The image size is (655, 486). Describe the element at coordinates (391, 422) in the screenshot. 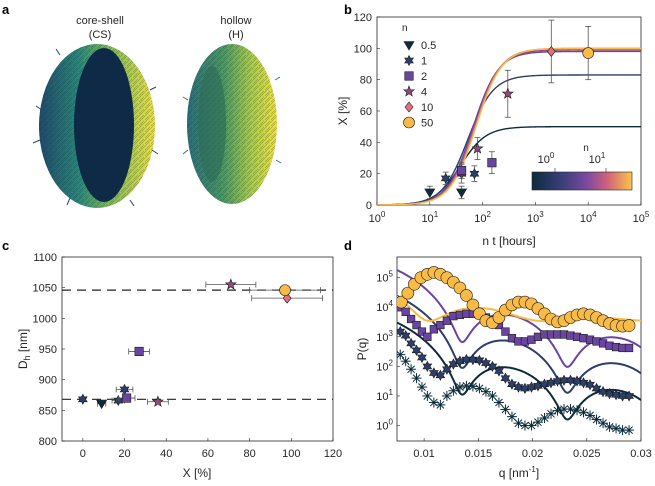

I see `d-ytick-label-exp: 0` at that location.